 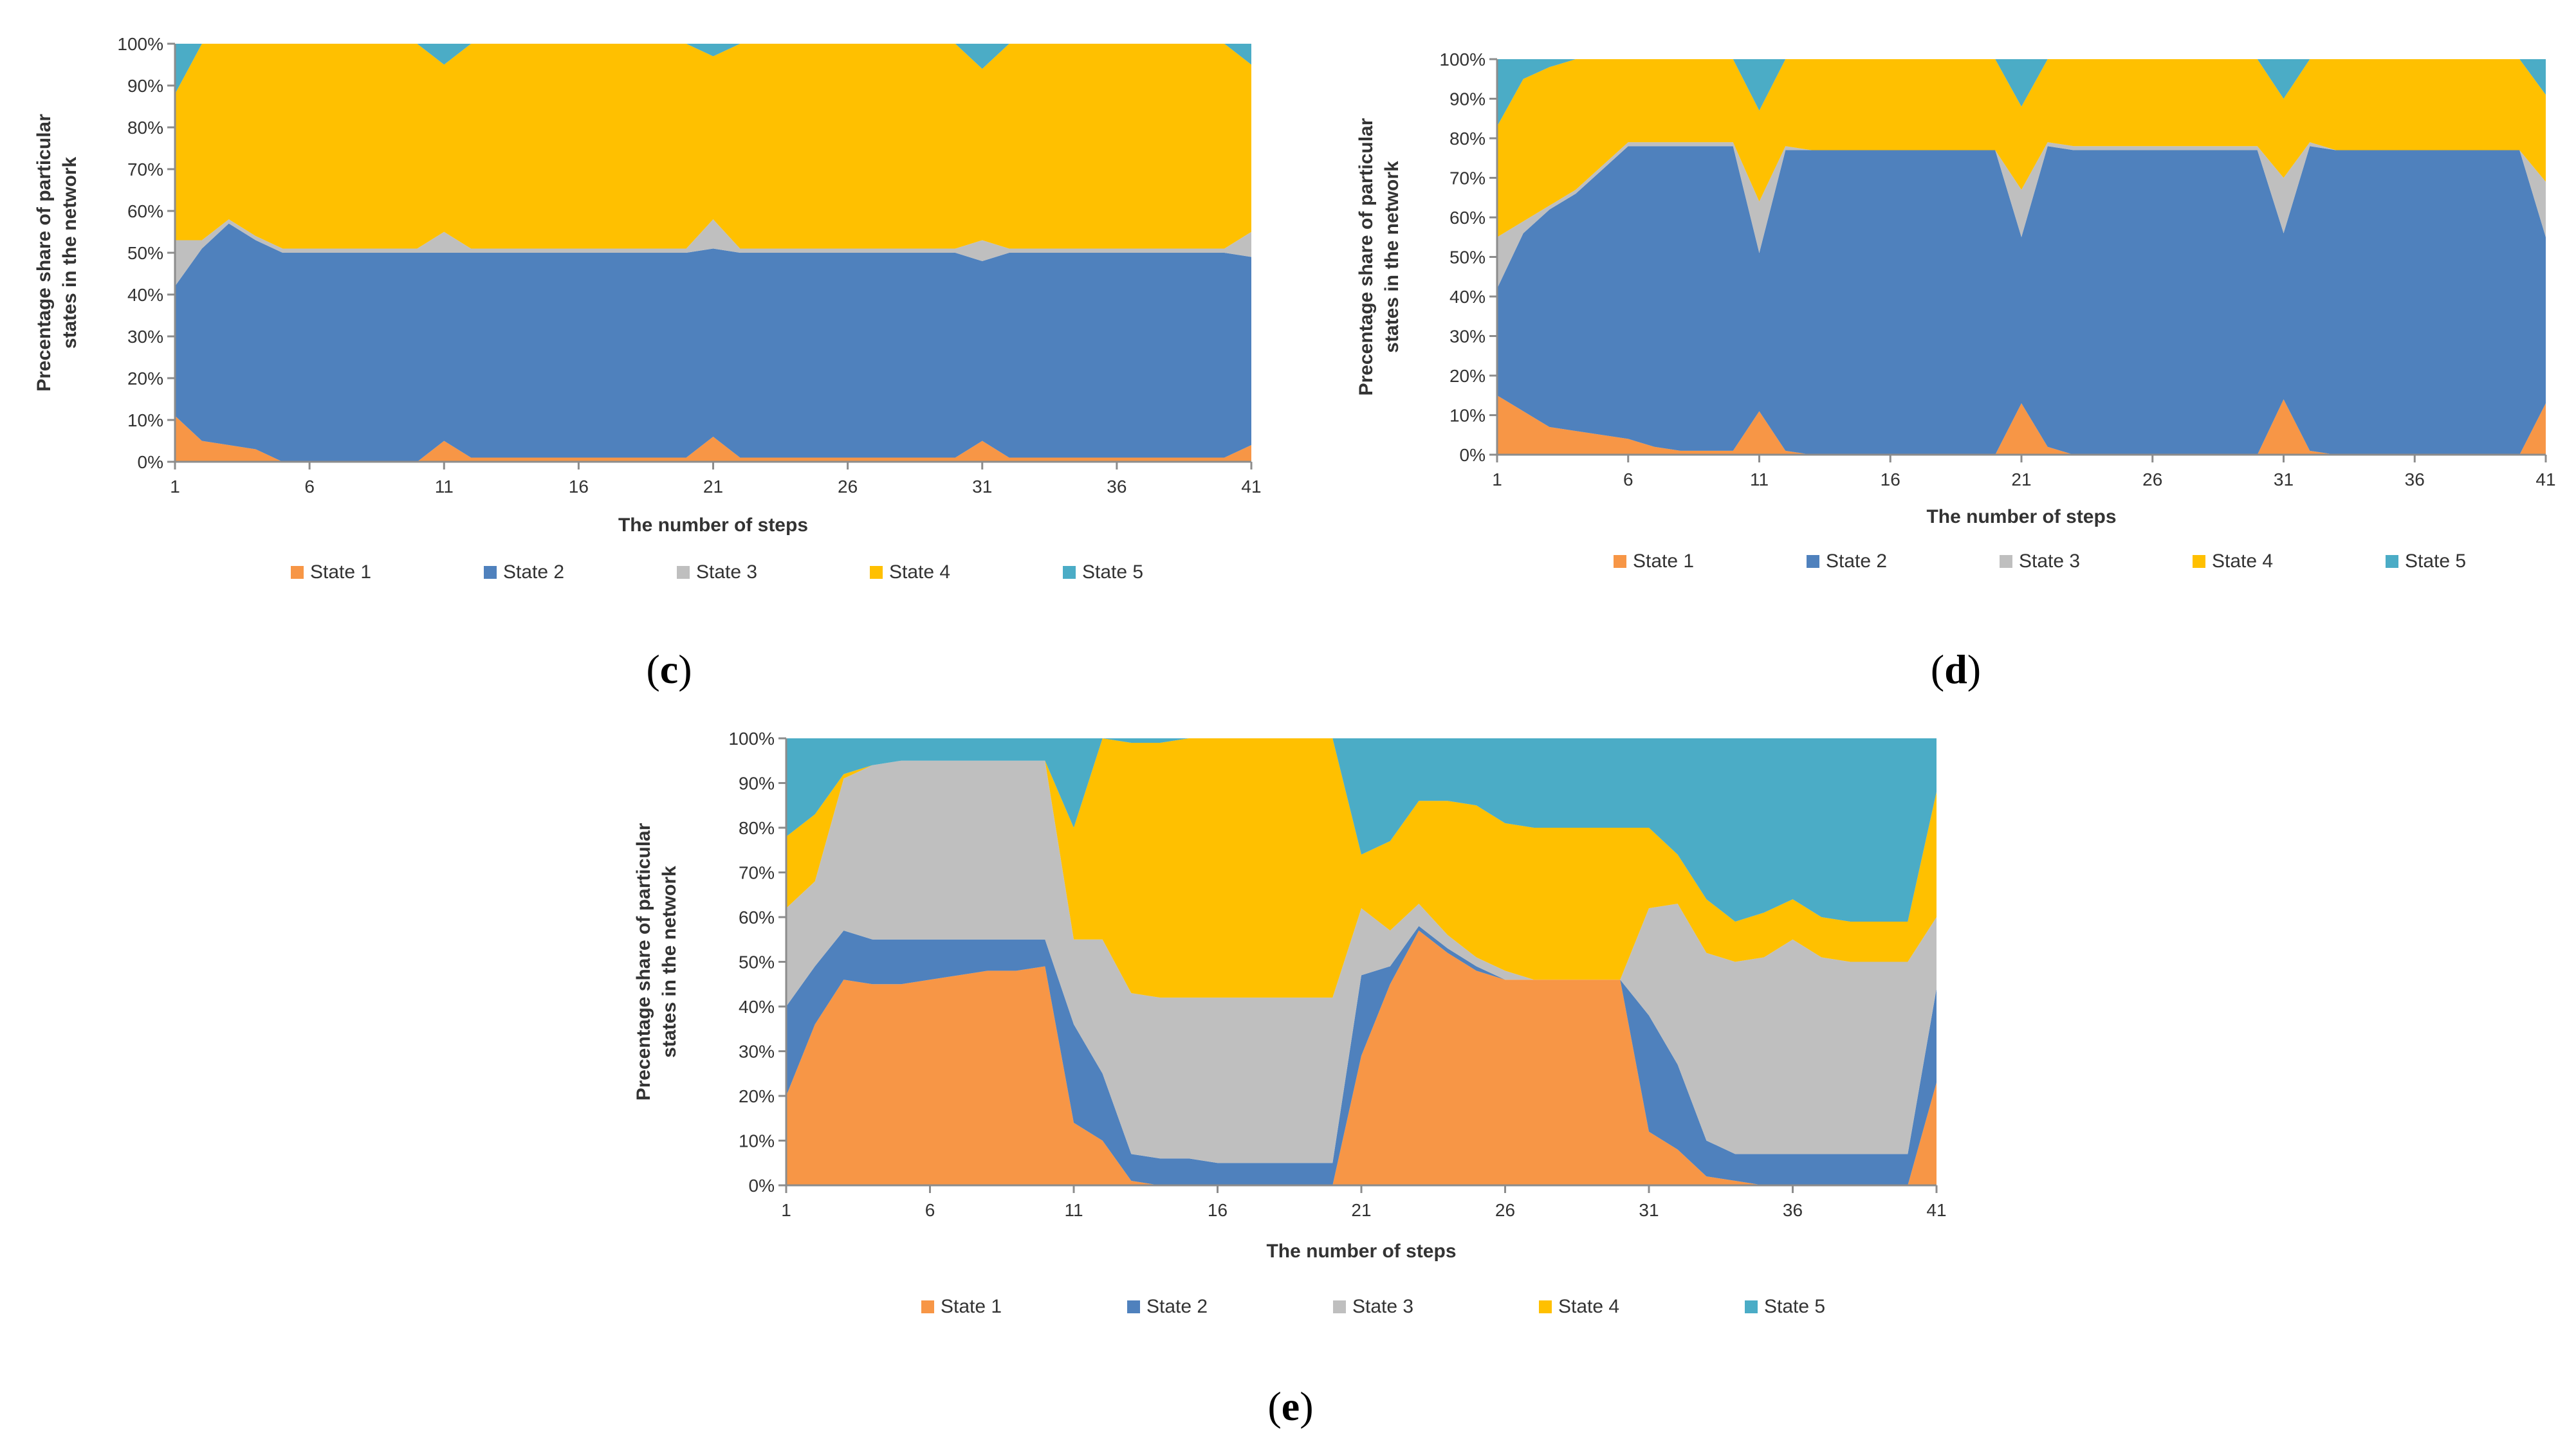 I want to click on panel-caption: (c), so click(x=669, y=669).